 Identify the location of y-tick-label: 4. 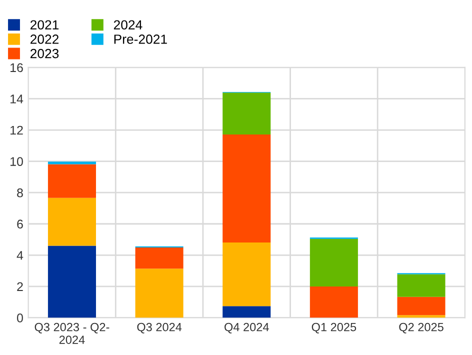
(20, 255).